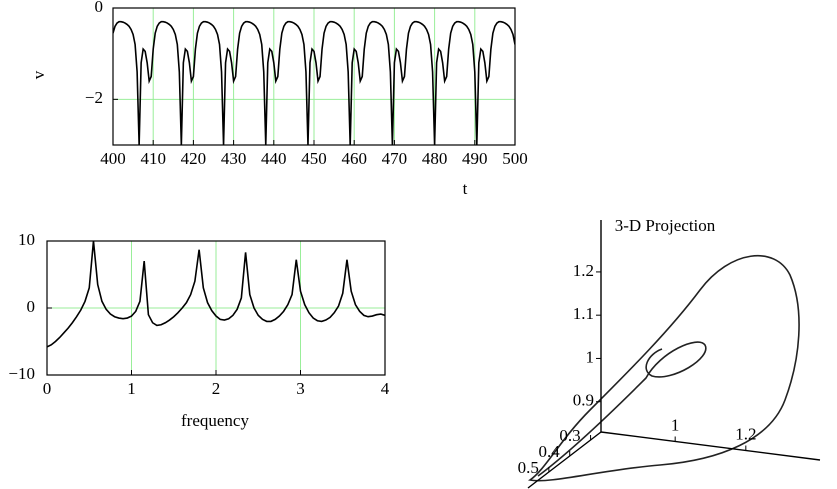 This screenshot has height=489, width=837. I want to click on x-tick-label: 450, so click(314, 158).